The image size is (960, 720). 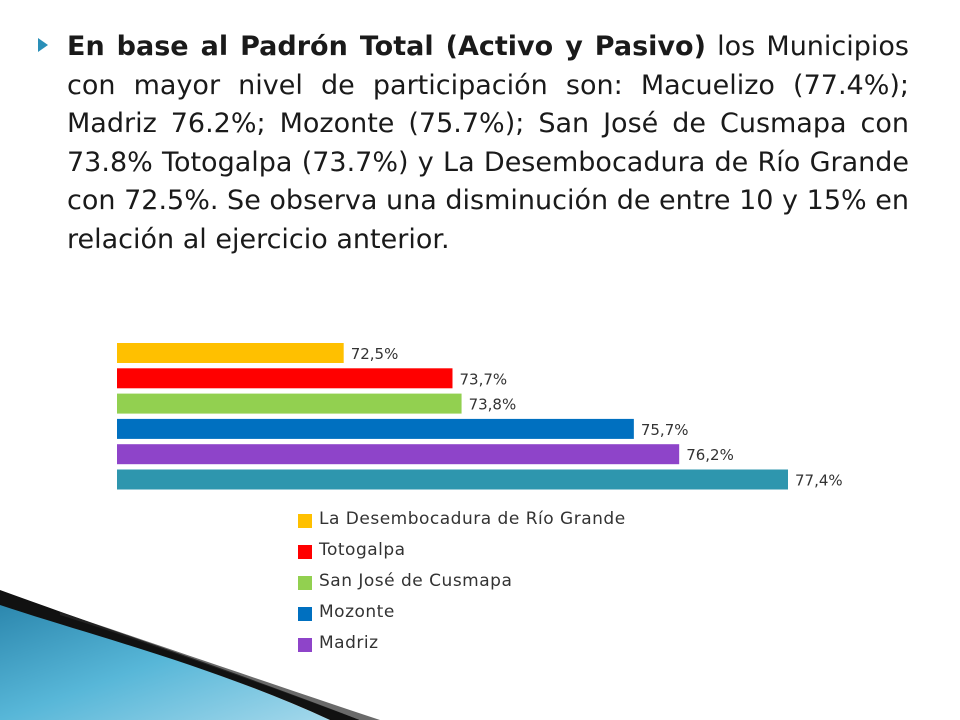 What do you see at coordinates (462, 611) in the screenshot?
I see `legend-item: Mozonte` at bounding box center [462, 611].